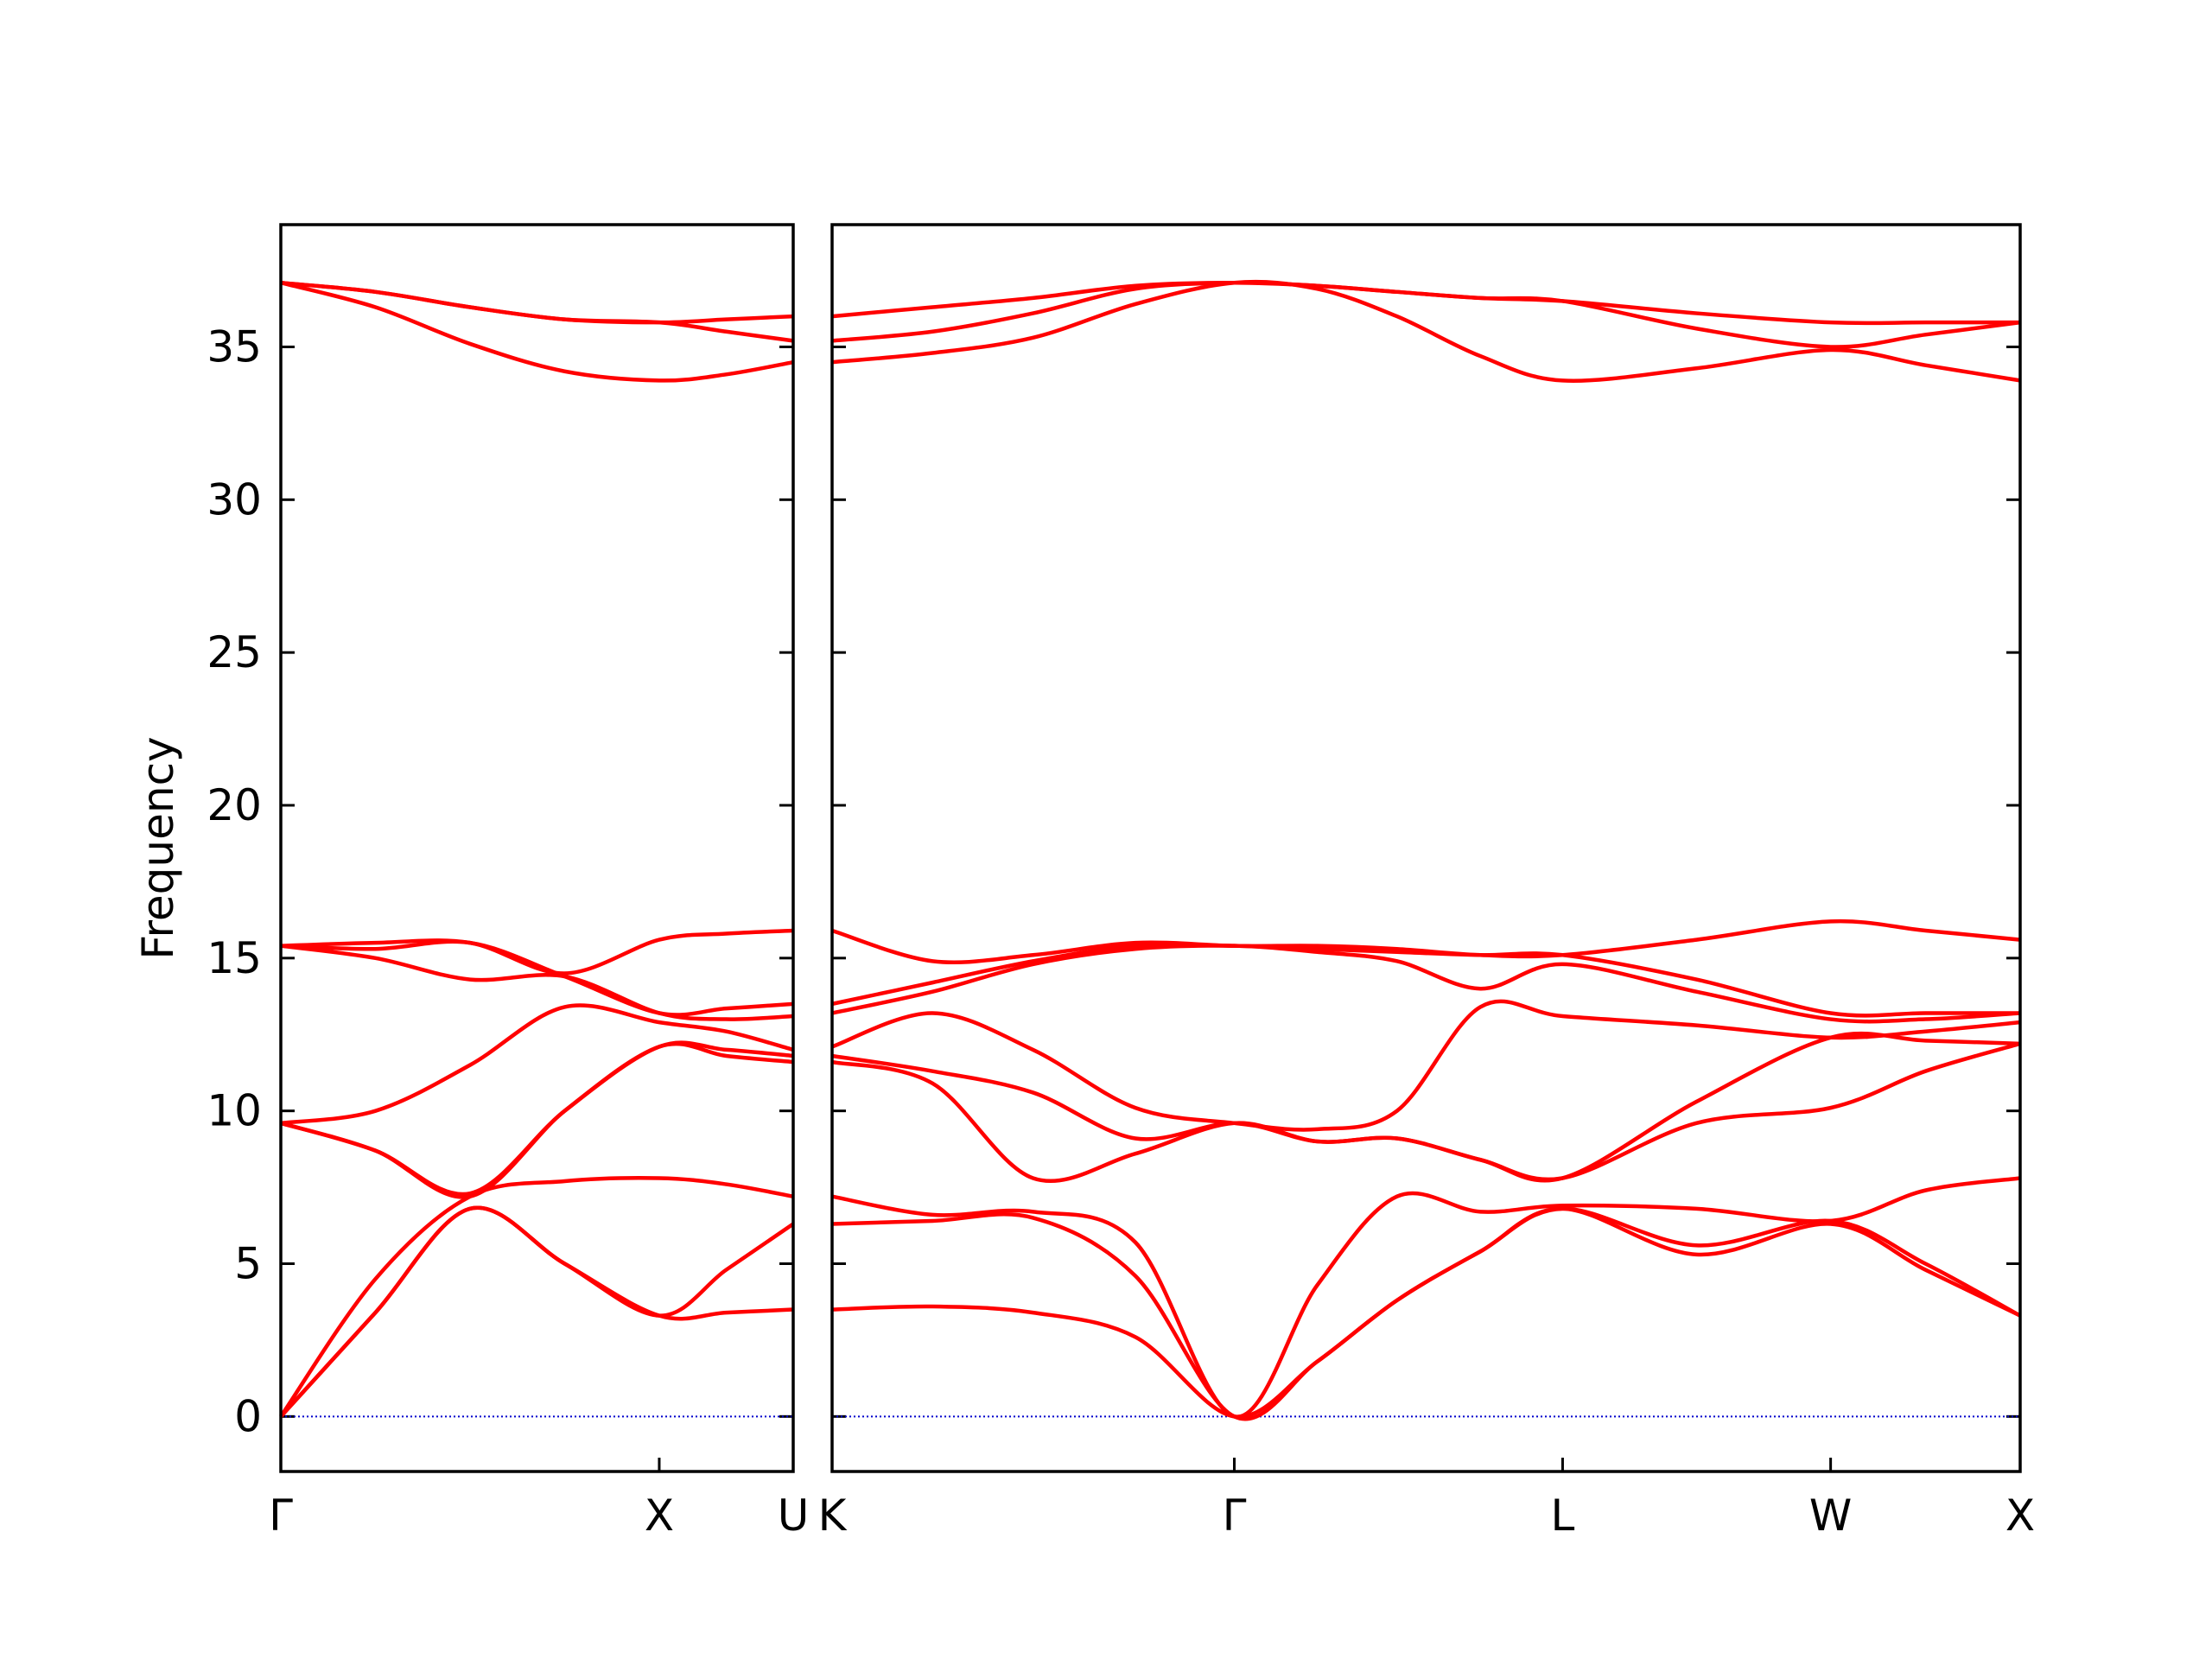 The width and height of the screenshot is (2212, 1659). Describe the element at coordinates (234, 1111) in the screenshot. I see `y-tick-label: 10` at that location.